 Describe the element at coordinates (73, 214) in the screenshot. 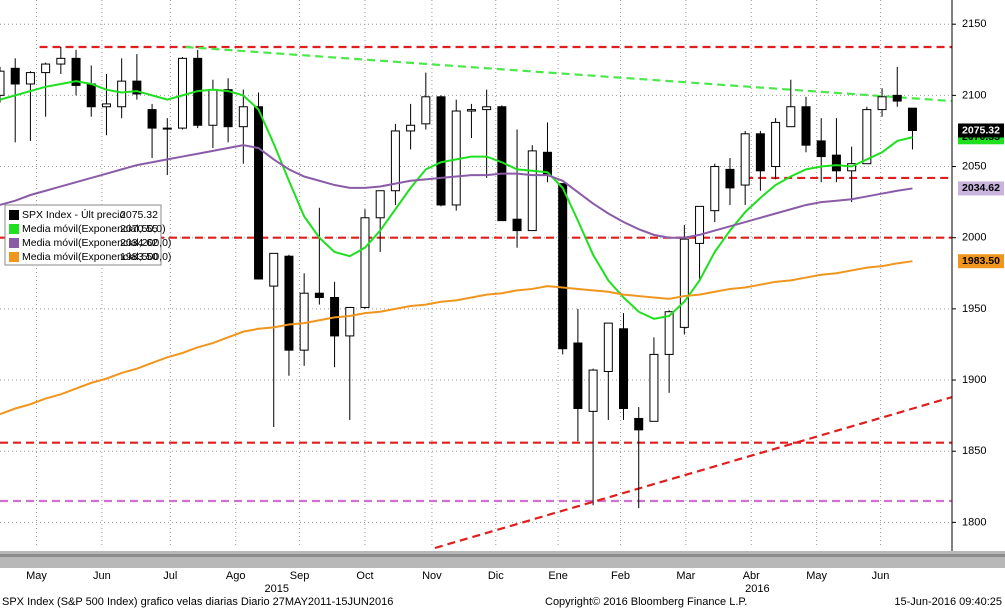

I see `legend-label: SPX Index - Últ precio` at that location.